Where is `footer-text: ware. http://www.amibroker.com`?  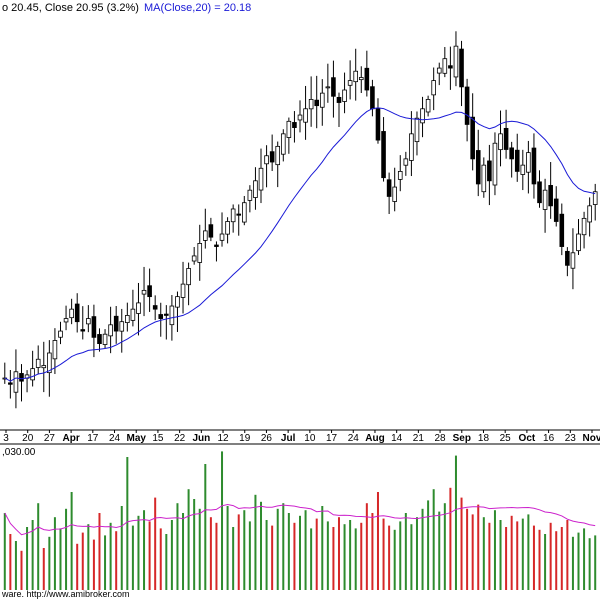
footer-text: ware. http://www.amibroker.com is located at coordinates (65, 594).